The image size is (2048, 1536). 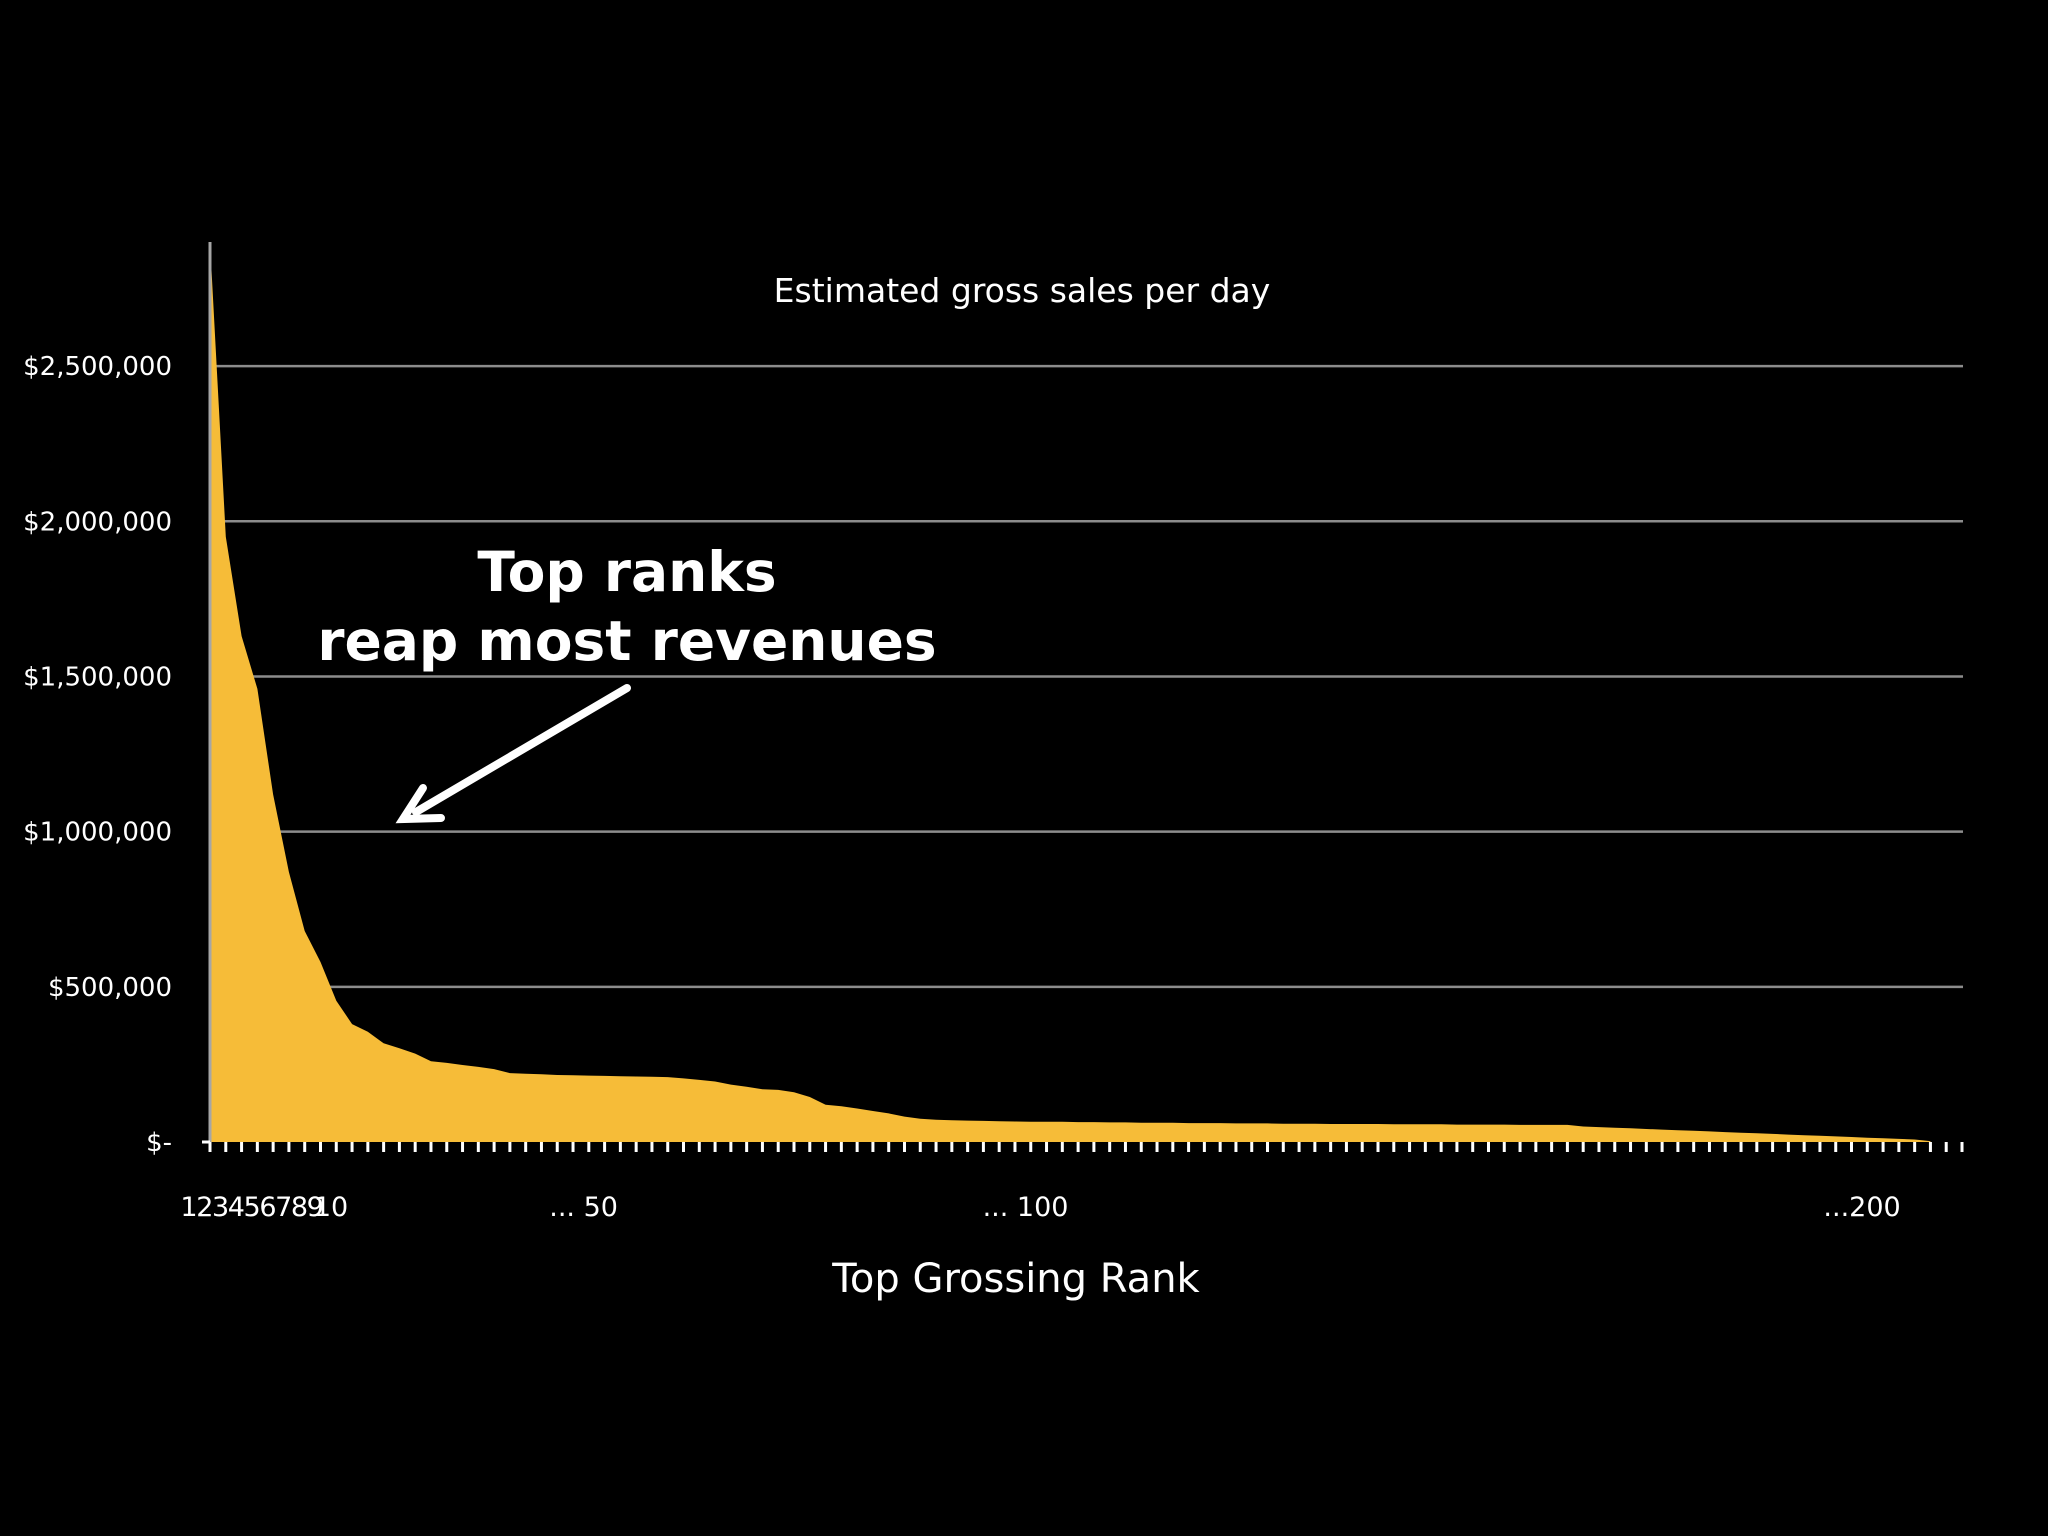 I want to click on y-tick-label: $500,000, so click(x=110, y=988).